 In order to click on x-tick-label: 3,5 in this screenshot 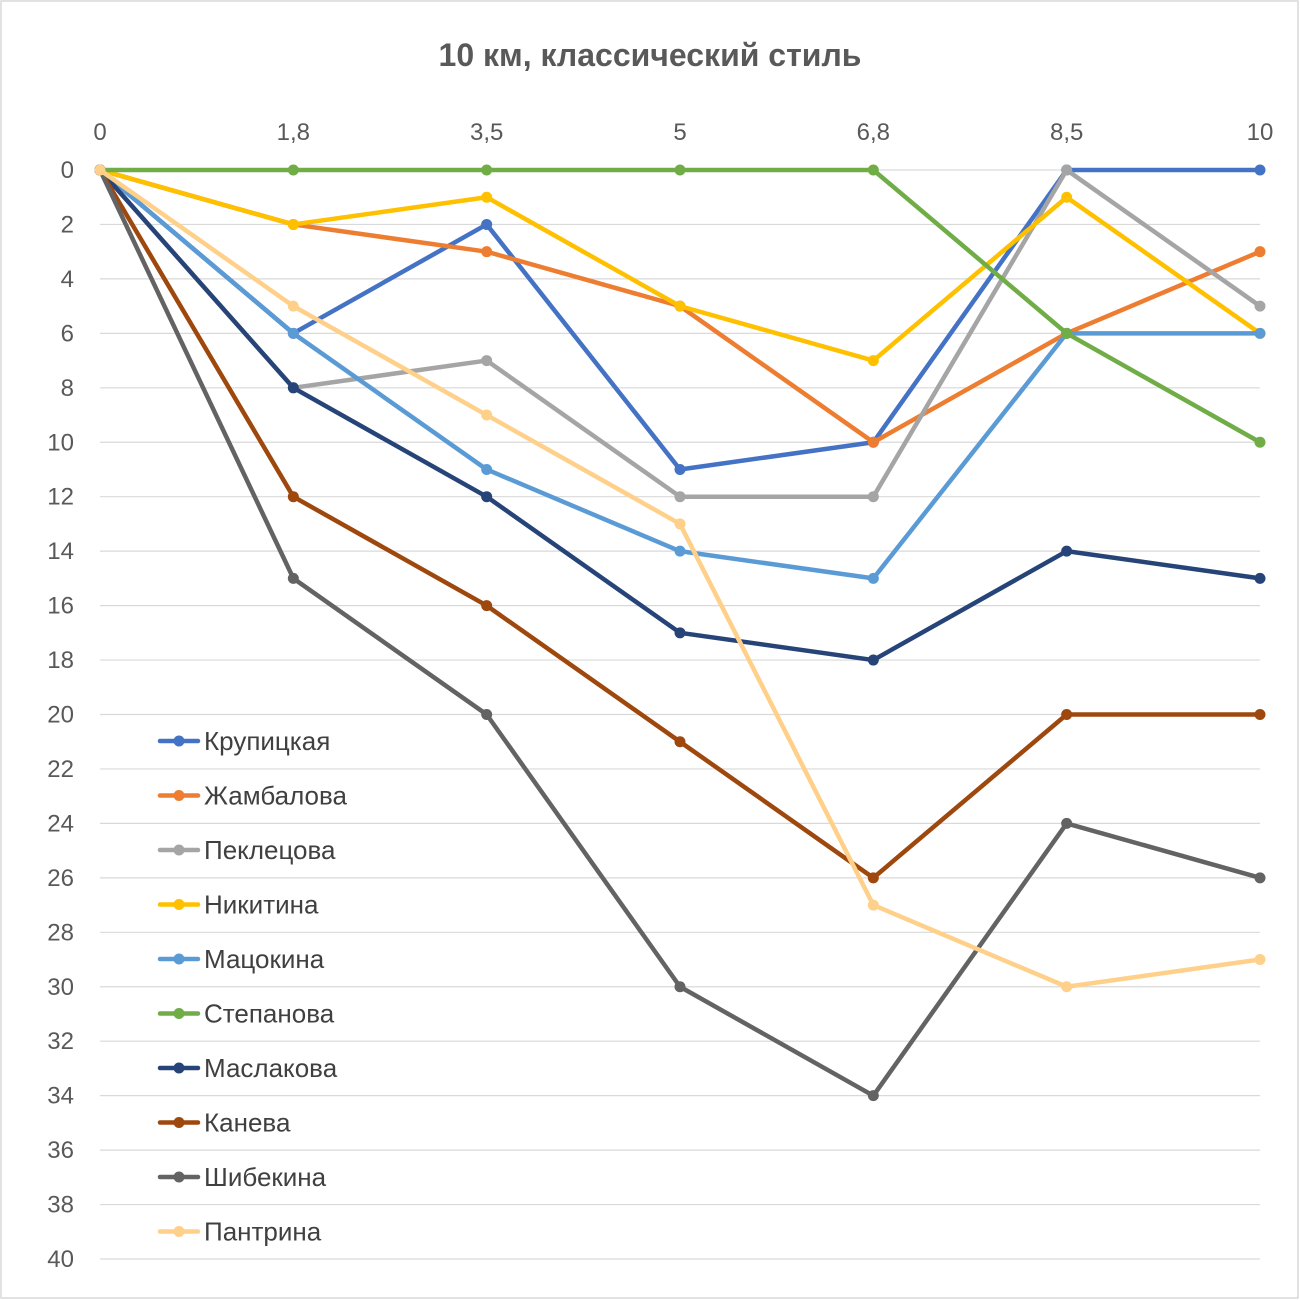, I will do `click(486, 132)`.